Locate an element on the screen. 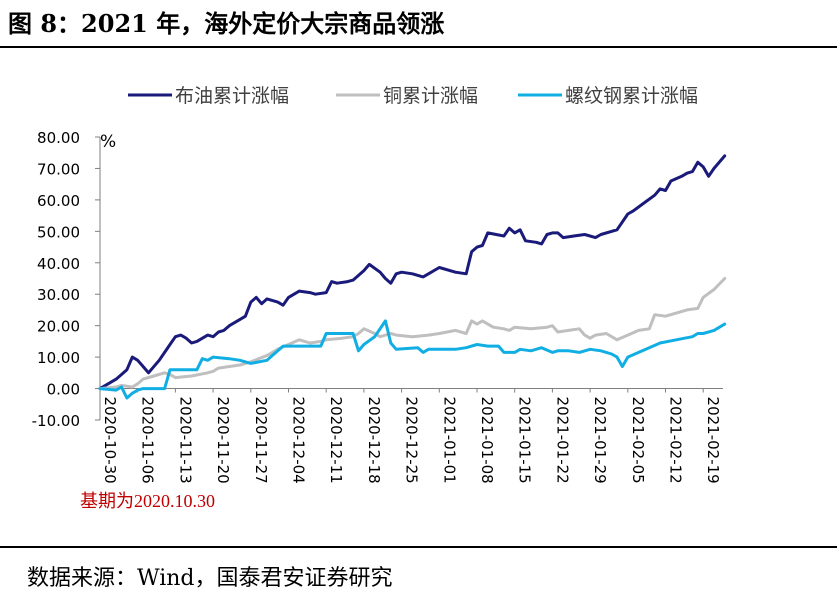  x-tick-label: 2020-12-18 is located at coordinates (374, 440).